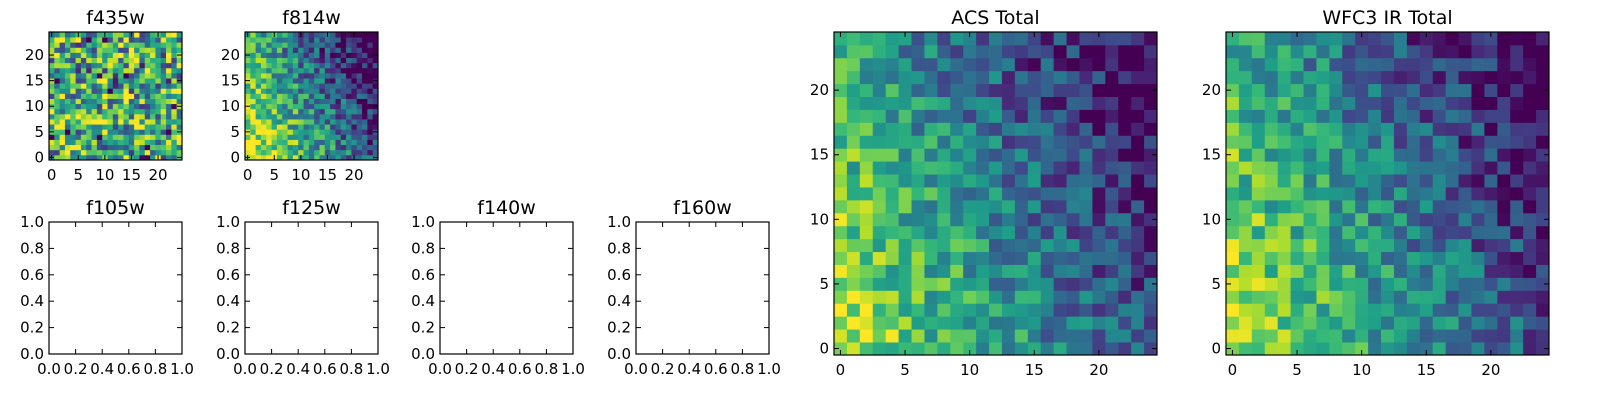 The height and width of the screenshot is (400, 1600). What do you see at coordinates (228, 328) in the screenshot?
I see `y-tick-label: 0.2` at bounding box center [228, 328].